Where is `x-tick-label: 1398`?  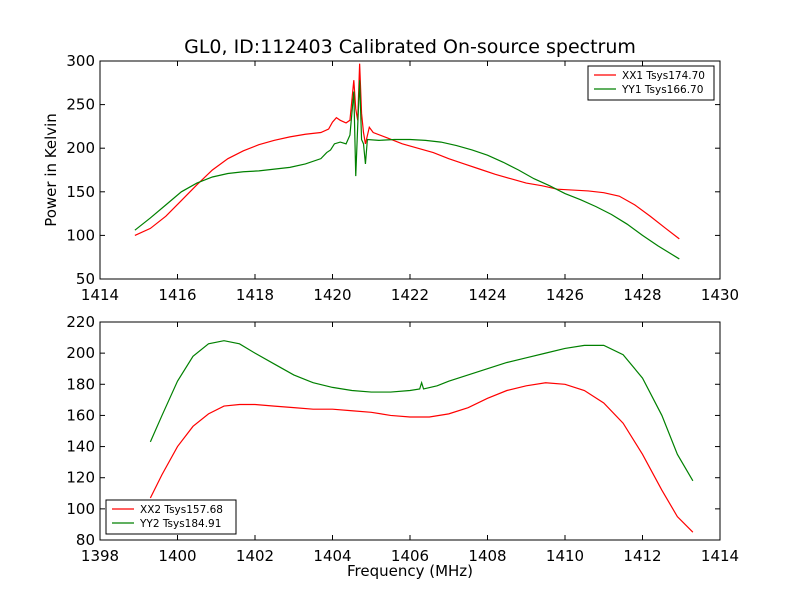
x-tick-label: 1398 is located at coordinates (100, 556).